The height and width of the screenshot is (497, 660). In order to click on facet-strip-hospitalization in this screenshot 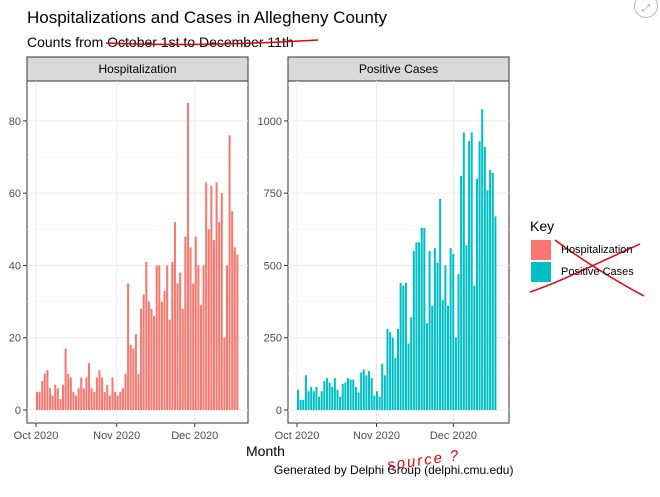, I will do `click(137, 69)`.